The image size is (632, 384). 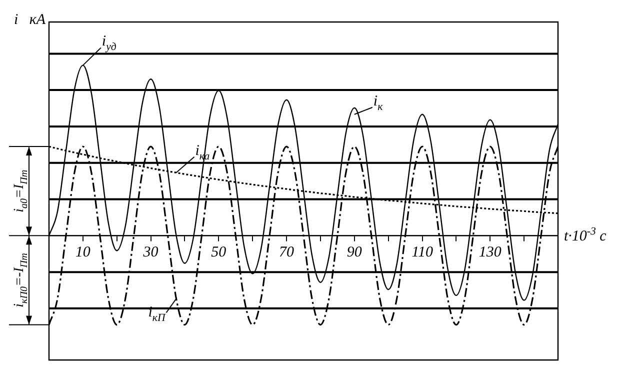 I want to click on x-tick-label: 70, so click(x=287, y=252).